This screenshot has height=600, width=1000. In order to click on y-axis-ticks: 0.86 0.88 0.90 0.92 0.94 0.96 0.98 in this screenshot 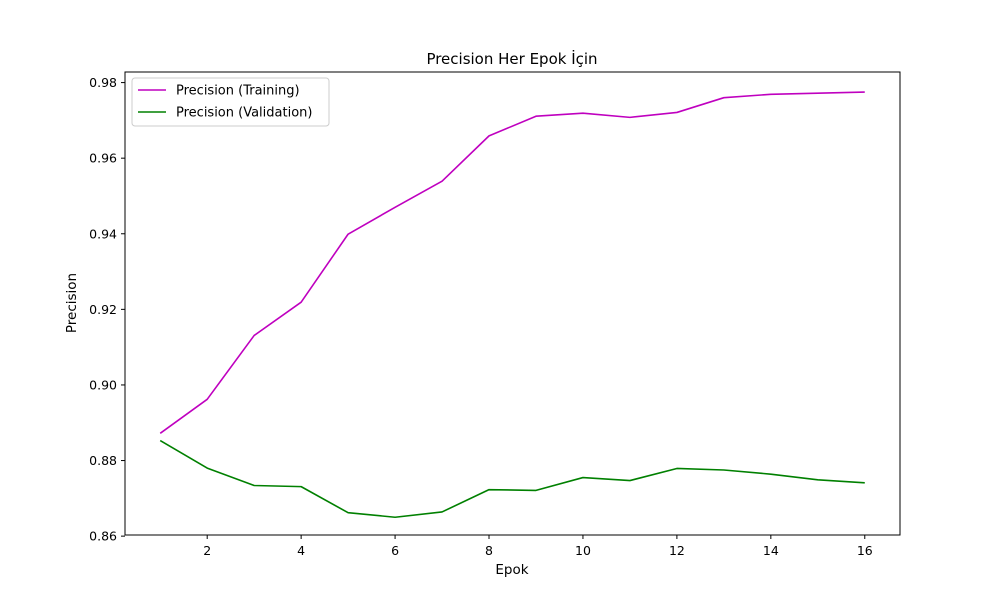, I will do `click(107, 309)`.